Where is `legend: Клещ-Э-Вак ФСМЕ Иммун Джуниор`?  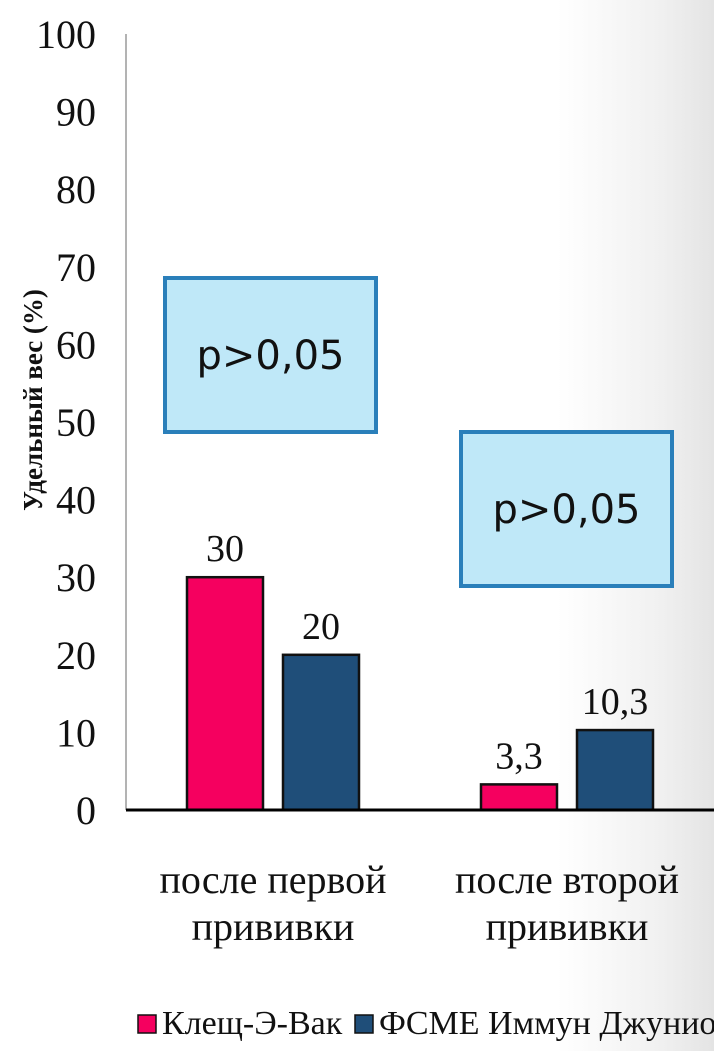 legend: Клещ-Э-Вак ФСМЕ Иммун Джуниор is located at coordinates (425, 1023).